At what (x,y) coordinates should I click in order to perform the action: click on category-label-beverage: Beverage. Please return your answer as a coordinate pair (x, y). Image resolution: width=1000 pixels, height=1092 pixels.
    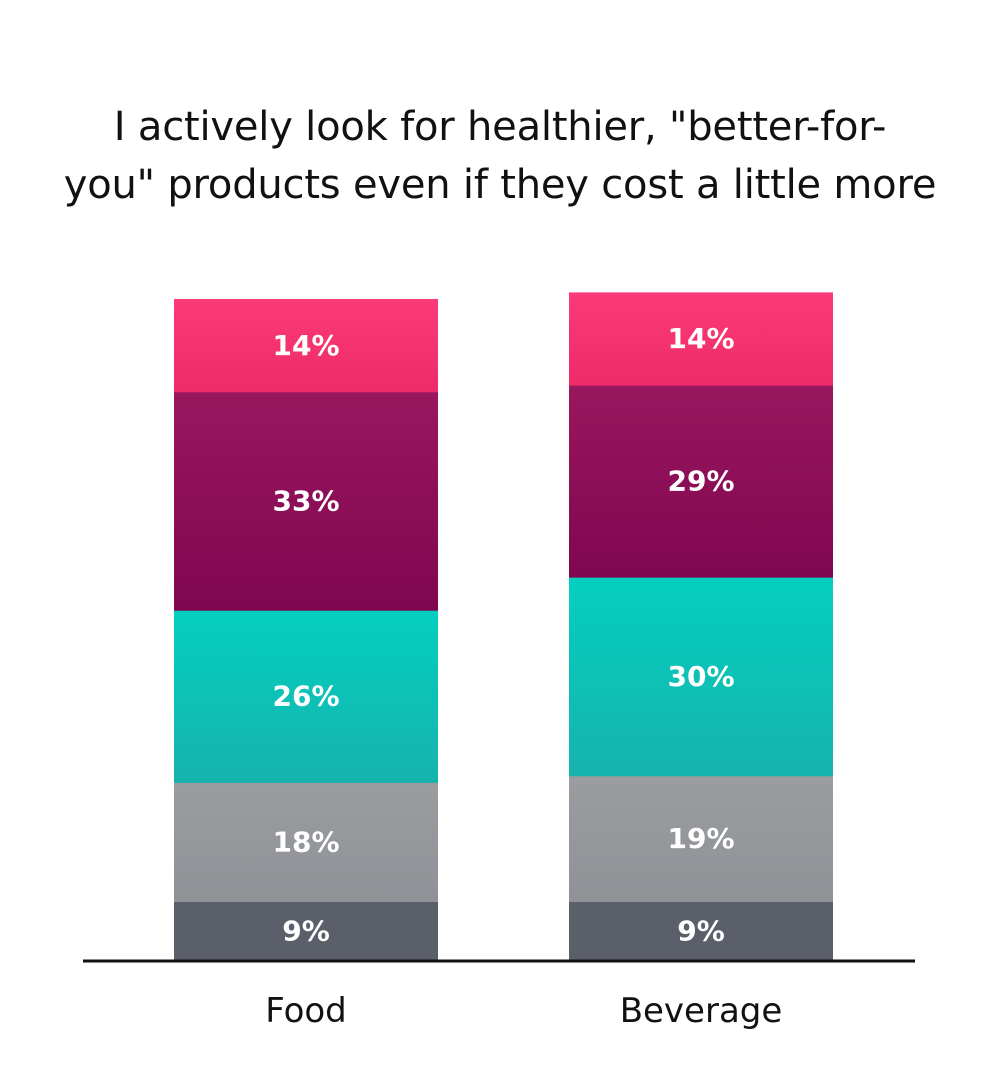
    Looking at the image, I should click on (701, 1011).